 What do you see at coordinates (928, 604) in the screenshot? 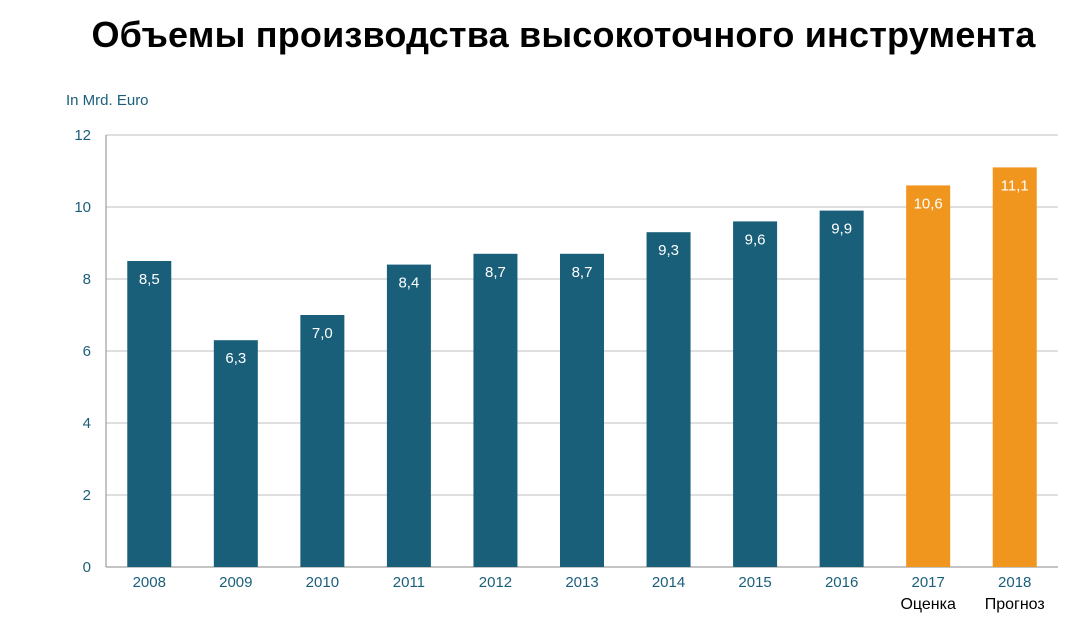
I see `note-2017: Оценка` at bounding box center [928, 604].